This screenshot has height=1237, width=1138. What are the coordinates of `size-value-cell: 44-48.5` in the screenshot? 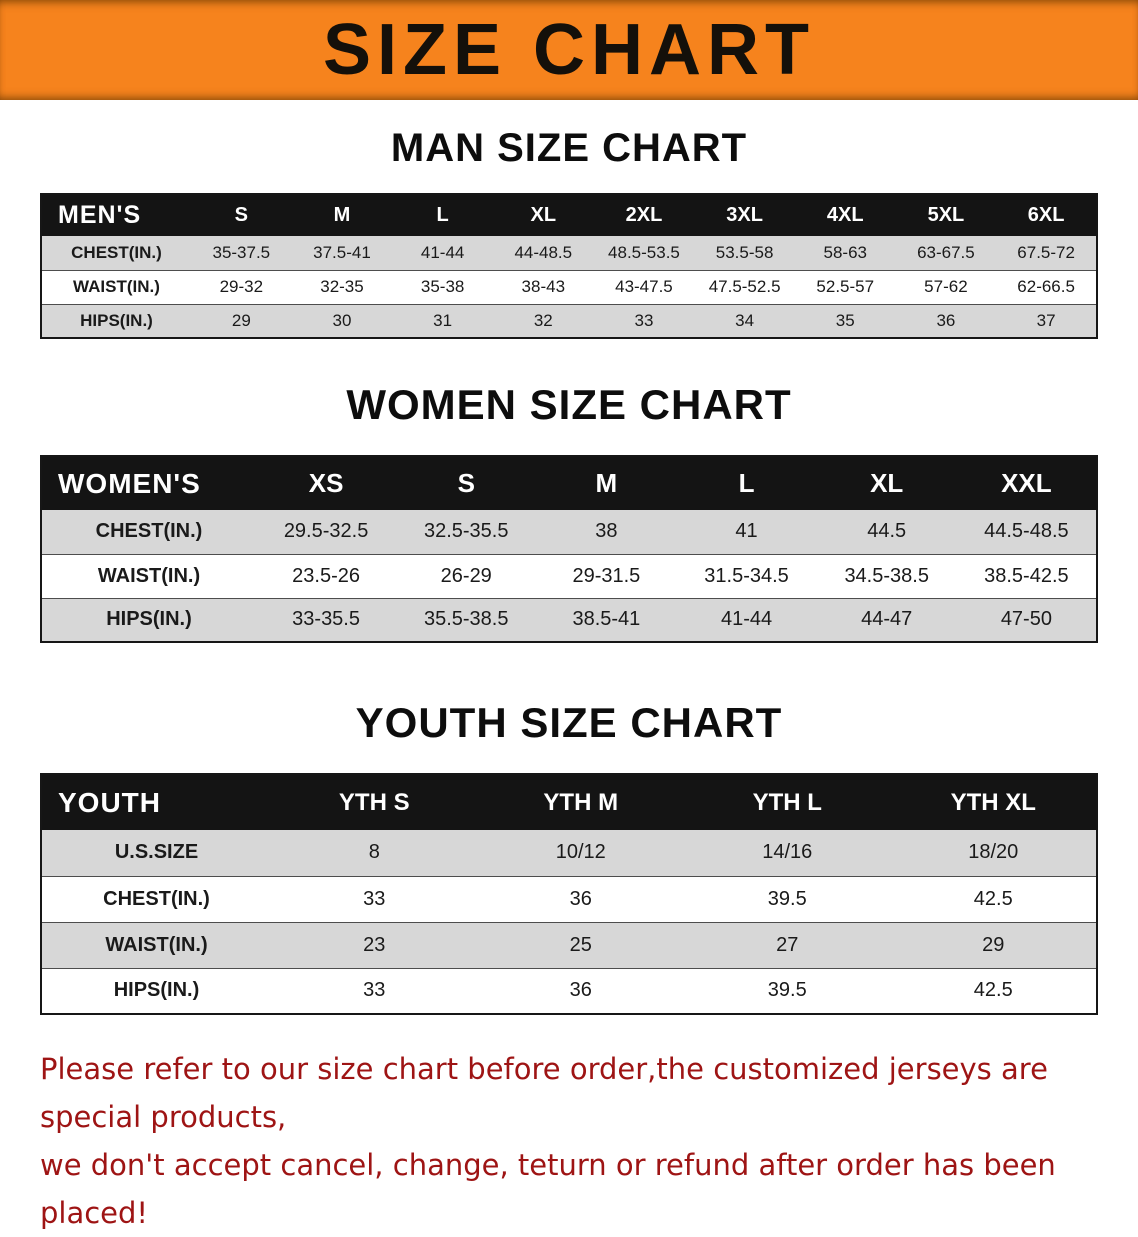 It's located at (543, 252).